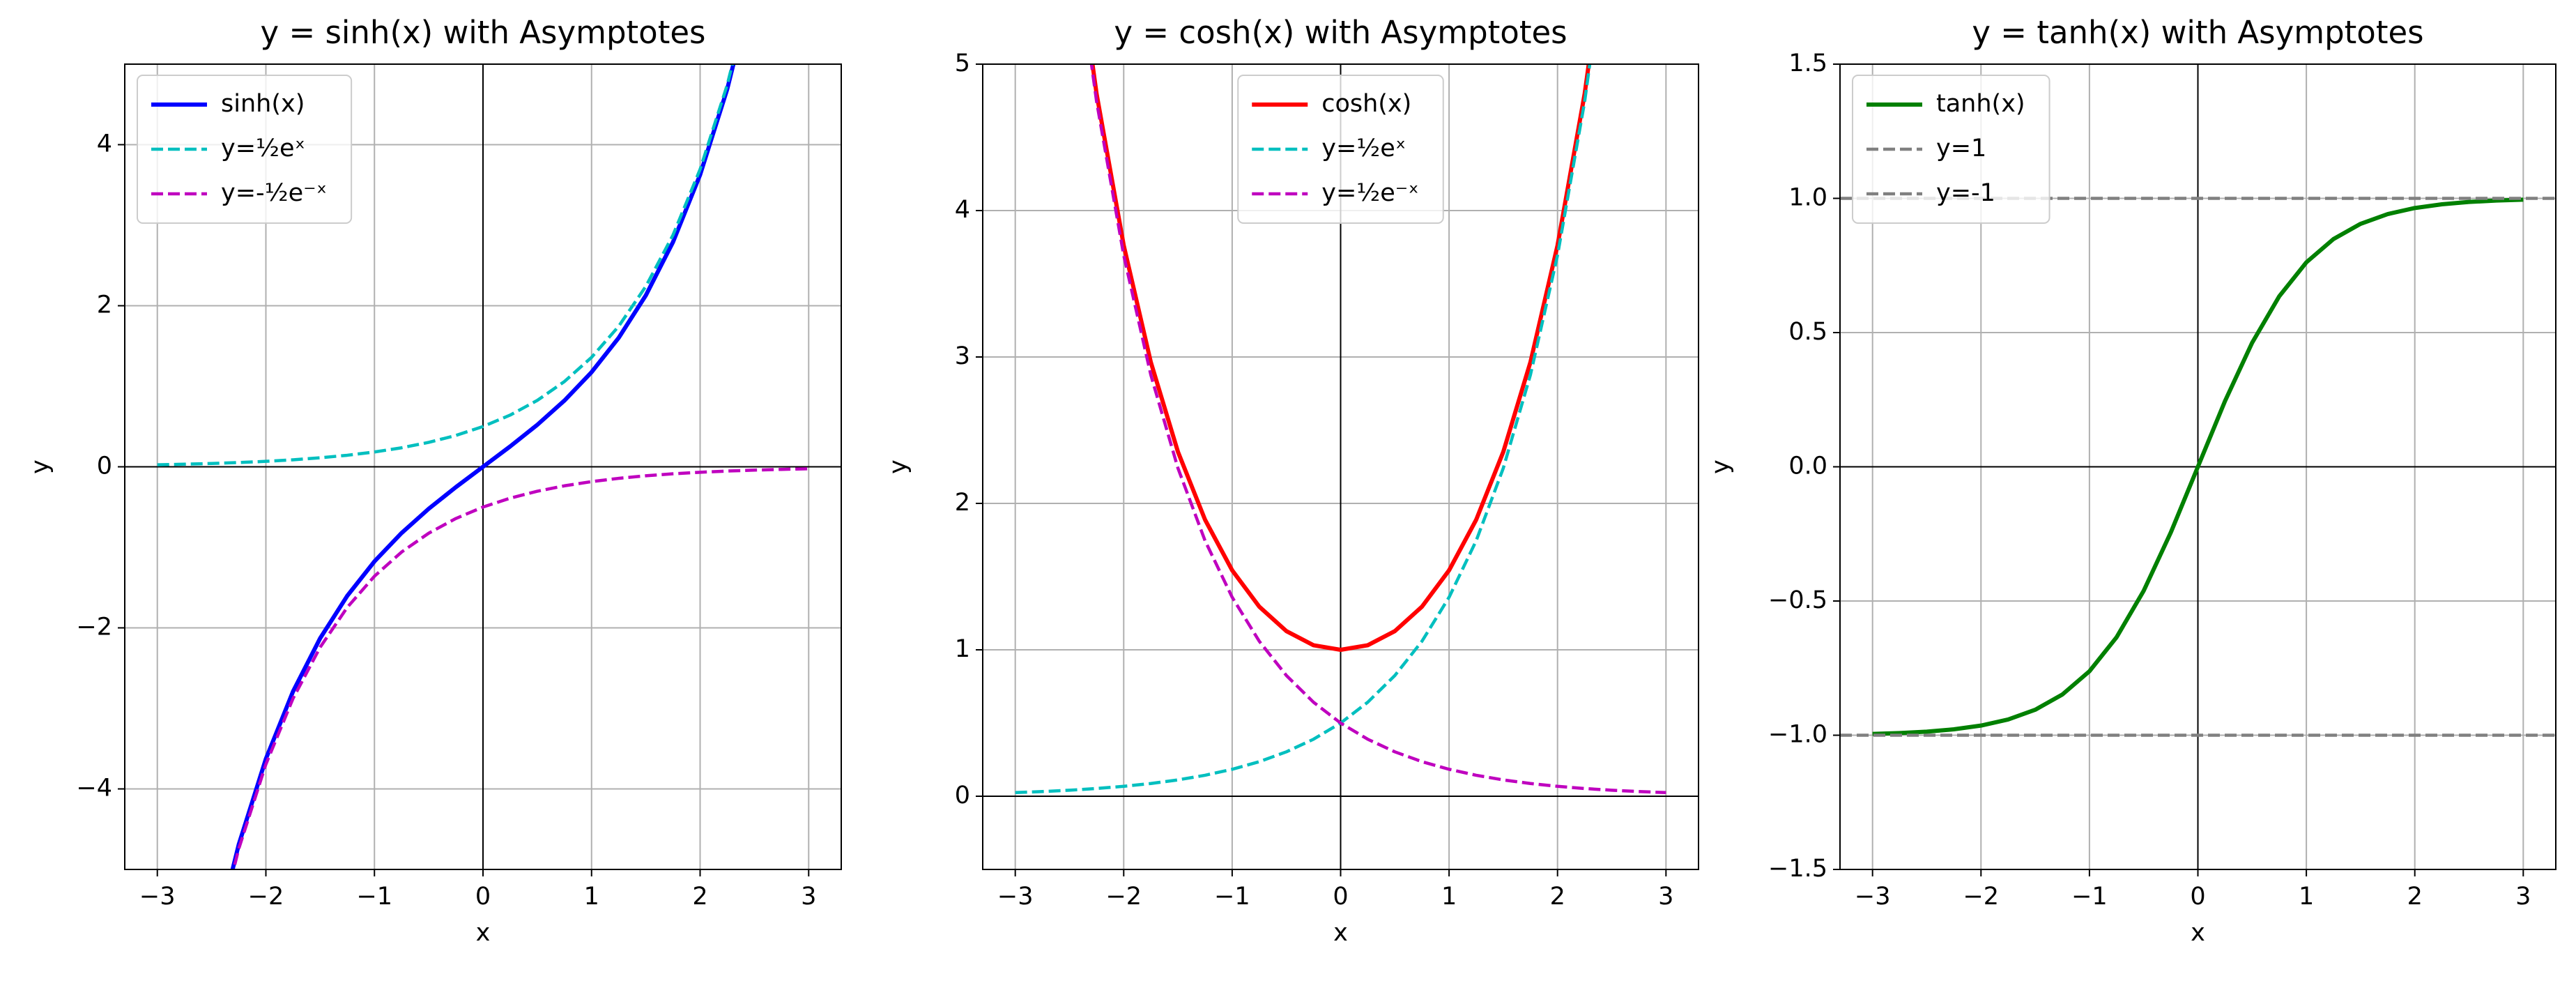  What do you see at coordinates (1807, 332) in the screenshot?
I see `y-tick-label: 0.5` at bounding box center [1807, 332].